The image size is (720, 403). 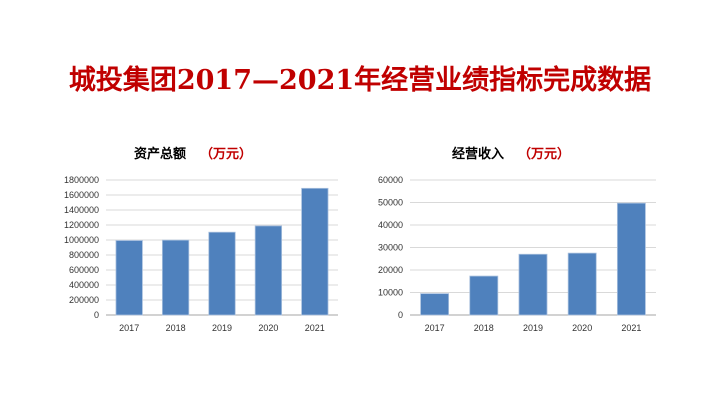 What do you see at coordinates (81, 210) in the screenshot?
I see `y-tick-label: 1400000` at bounding box center [81, 210].